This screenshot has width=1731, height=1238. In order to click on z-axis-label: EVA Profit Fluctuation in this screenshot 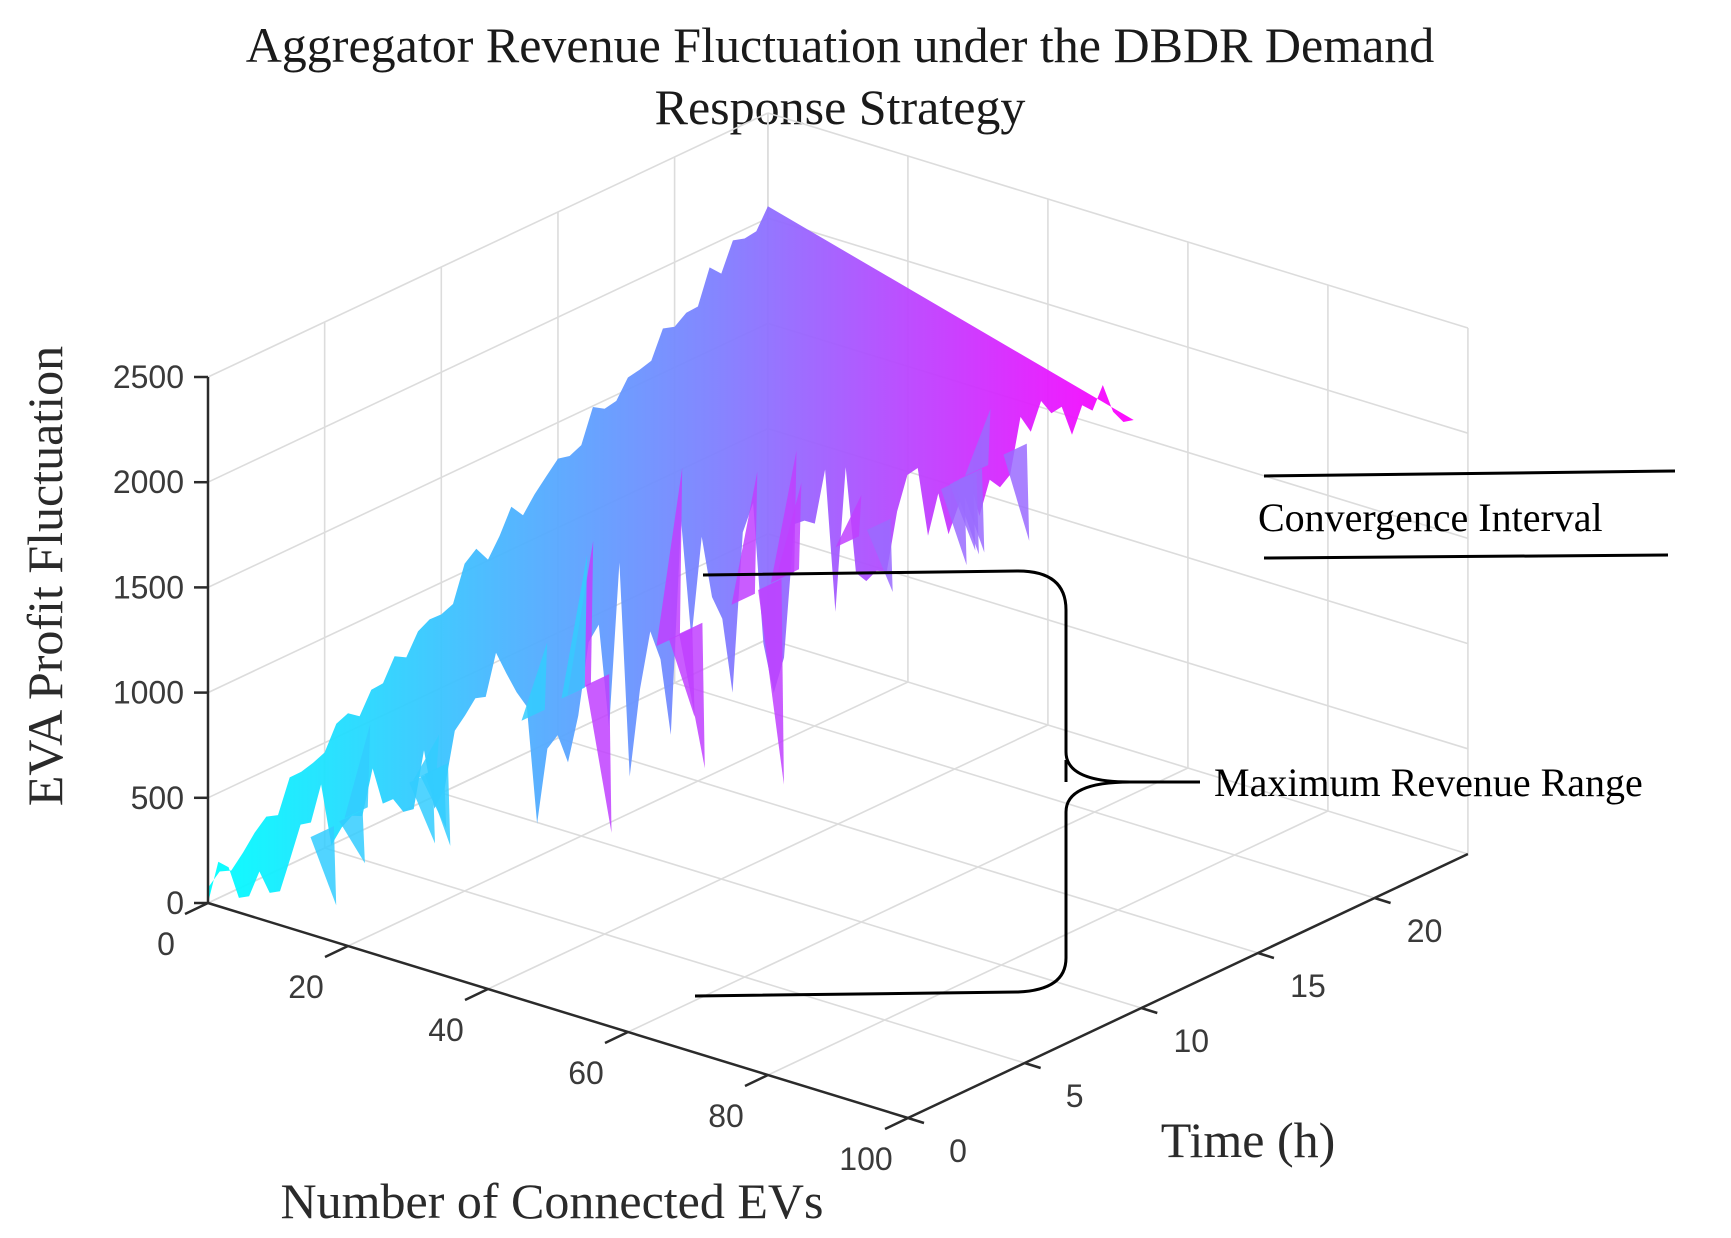, I will do `click(45, 576)`.